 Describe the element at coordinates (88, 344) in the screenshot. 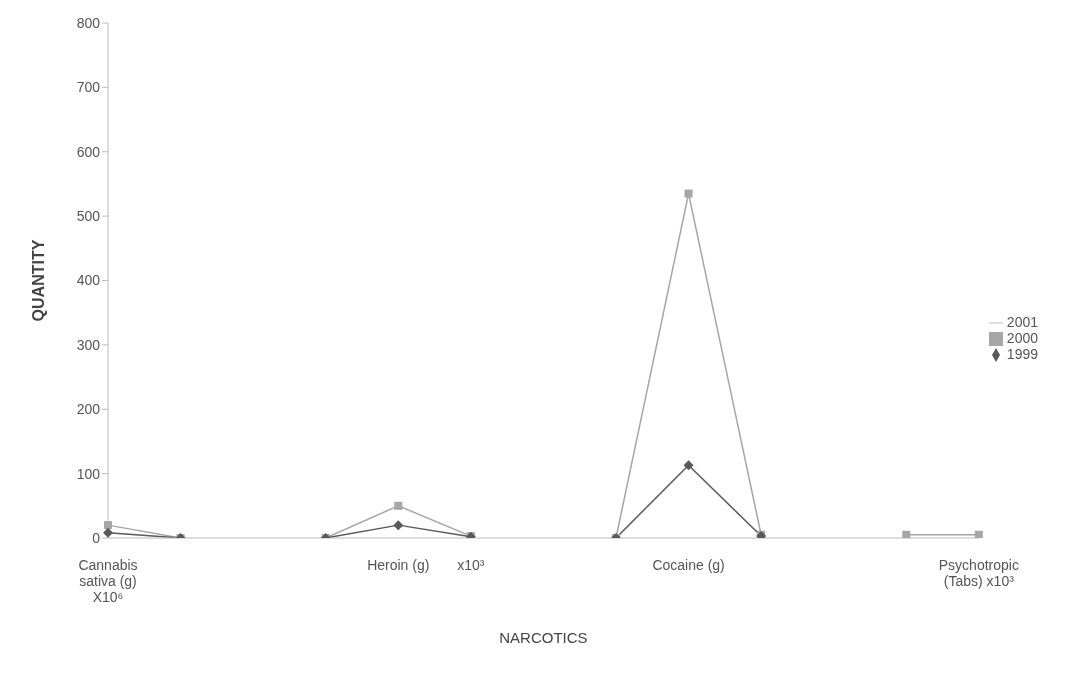

I see `y-tick-label: 300` at that location.